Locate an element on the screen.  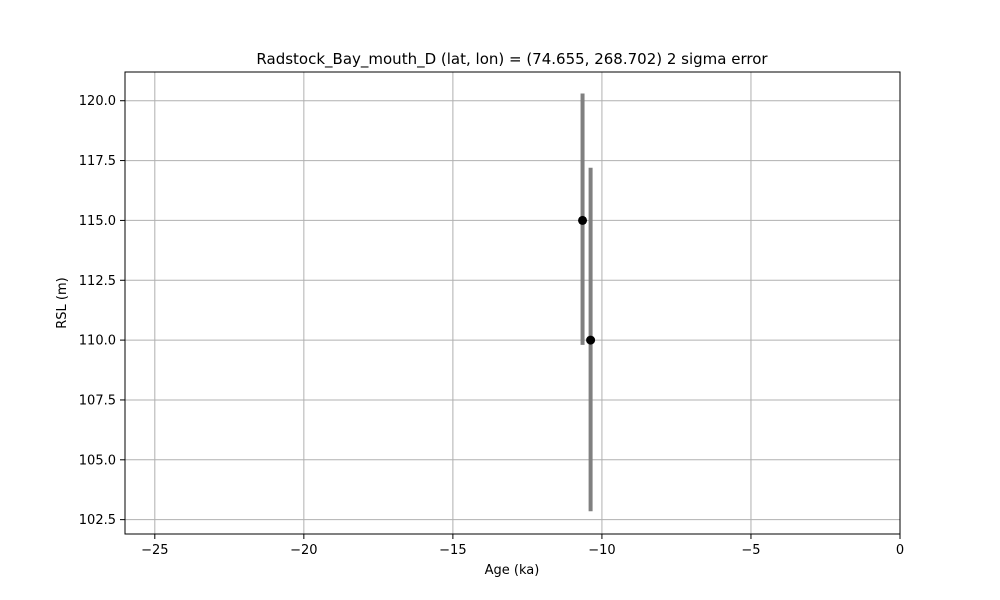
y-tick-label: 115.0 is located at coordinates (97, 221).